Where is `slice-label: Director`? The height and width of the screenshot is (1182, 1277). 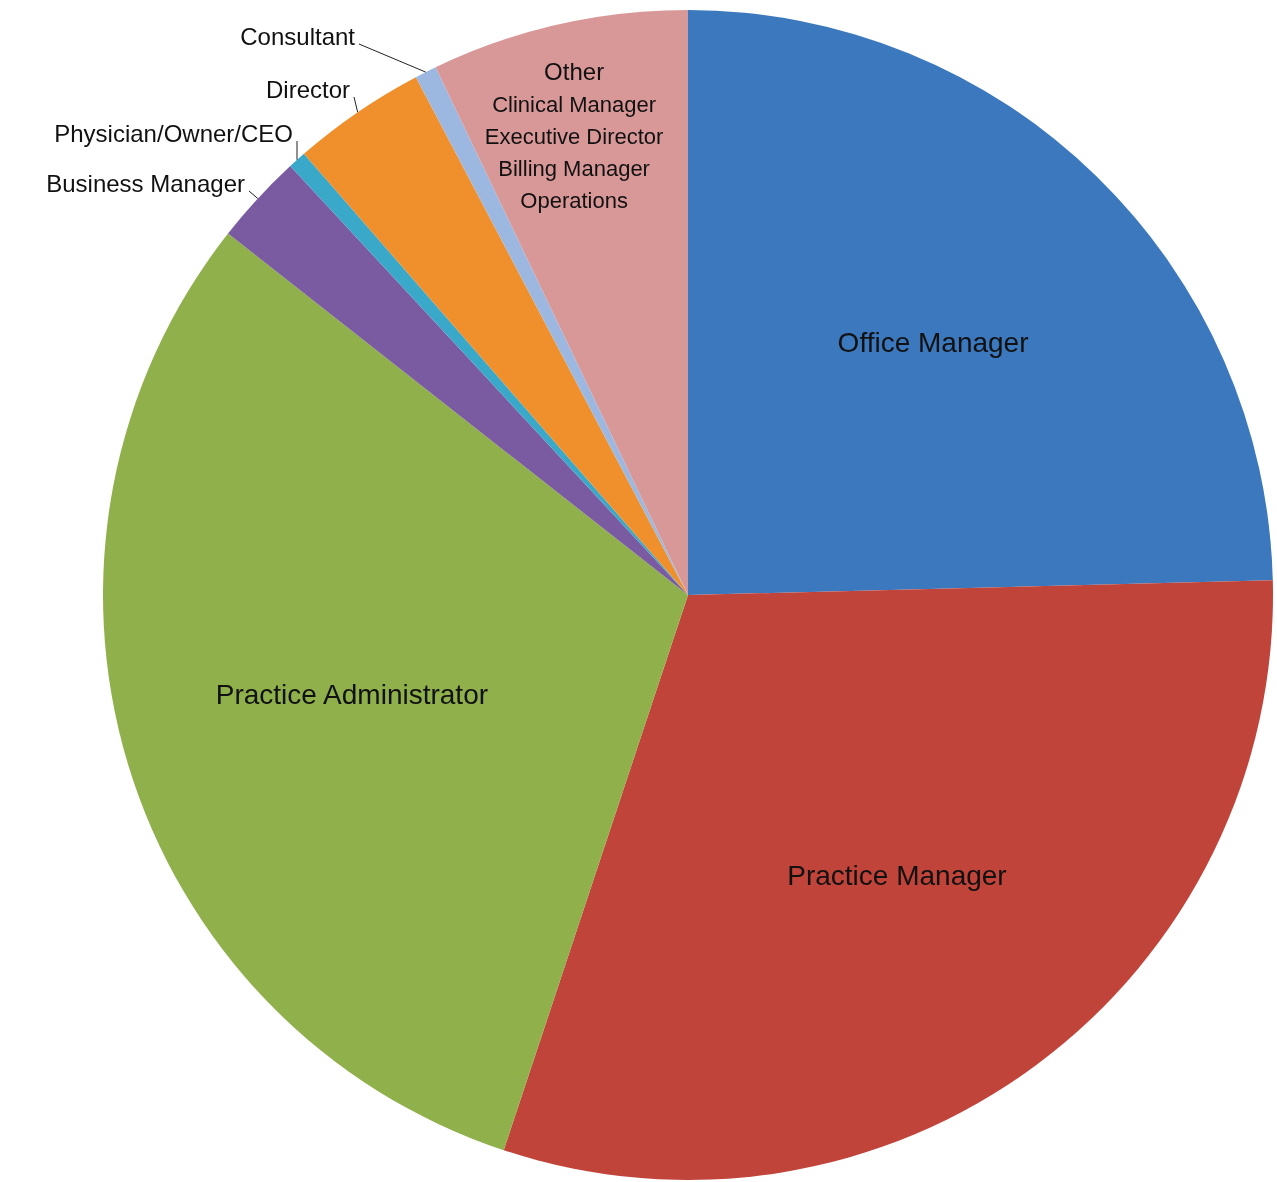 slice-label: Director is located at coordinates (307, 89).